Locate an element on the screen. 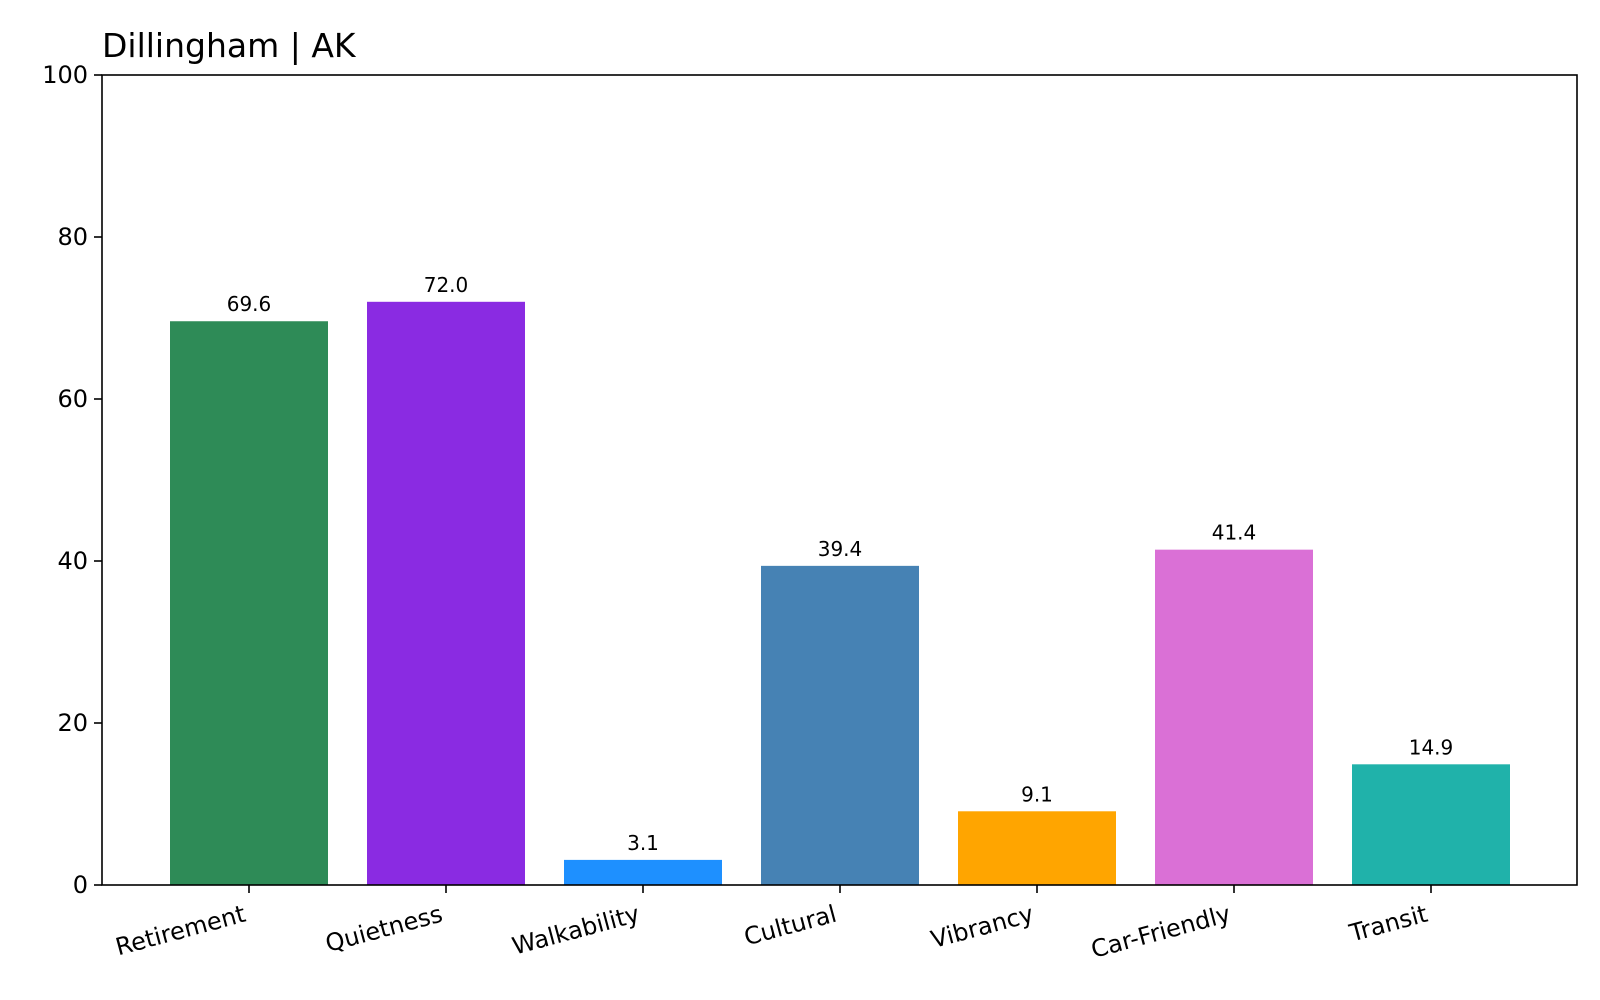  bar-transit is located at coordinates (1431, 824).